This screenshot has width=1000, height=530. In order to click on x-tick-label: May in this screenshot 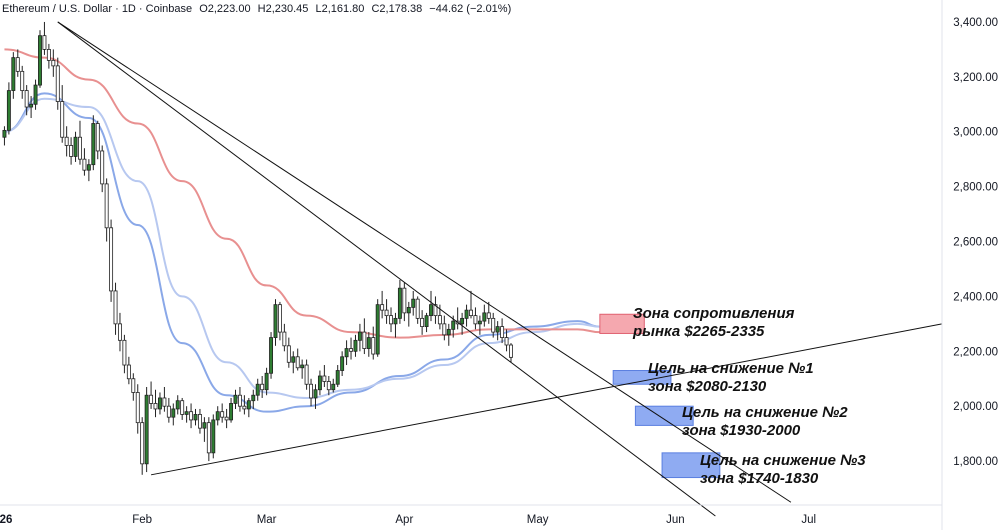, I will do `click(538, 520)`.